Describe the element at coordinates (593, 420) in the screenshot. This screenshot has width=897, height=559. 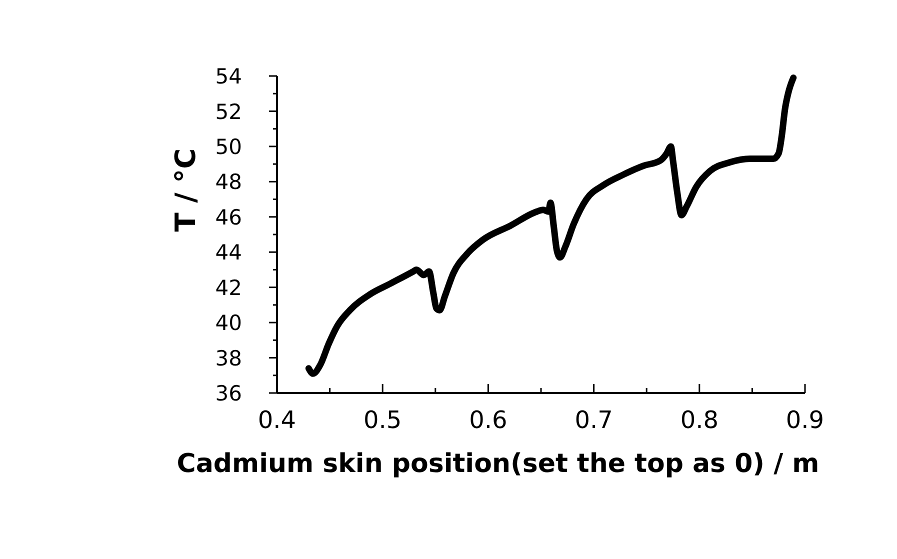
I see `x-tick-label: 0.7` at that location.